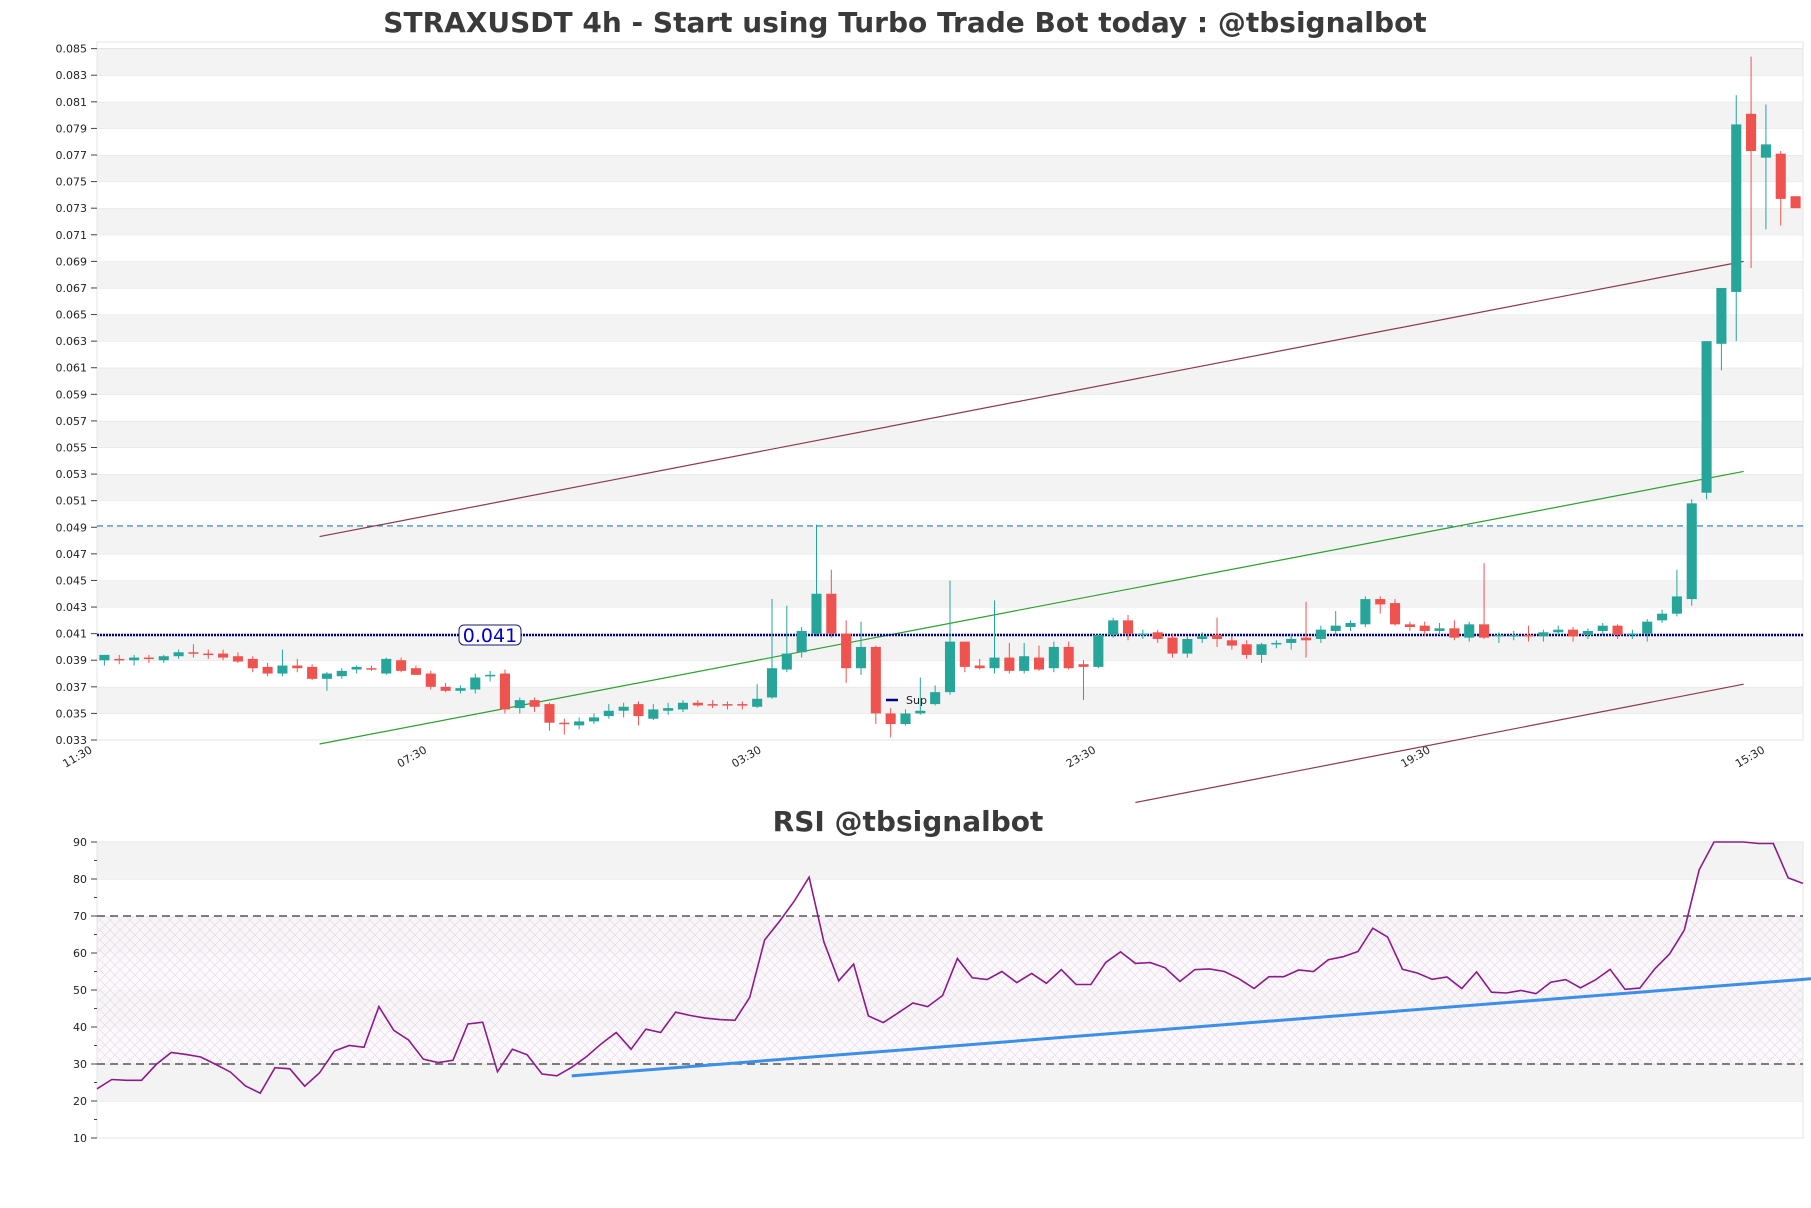  Describe the element at coordinates (1439, 743) in the screenshot. I see `channel-lower-line` at that location.